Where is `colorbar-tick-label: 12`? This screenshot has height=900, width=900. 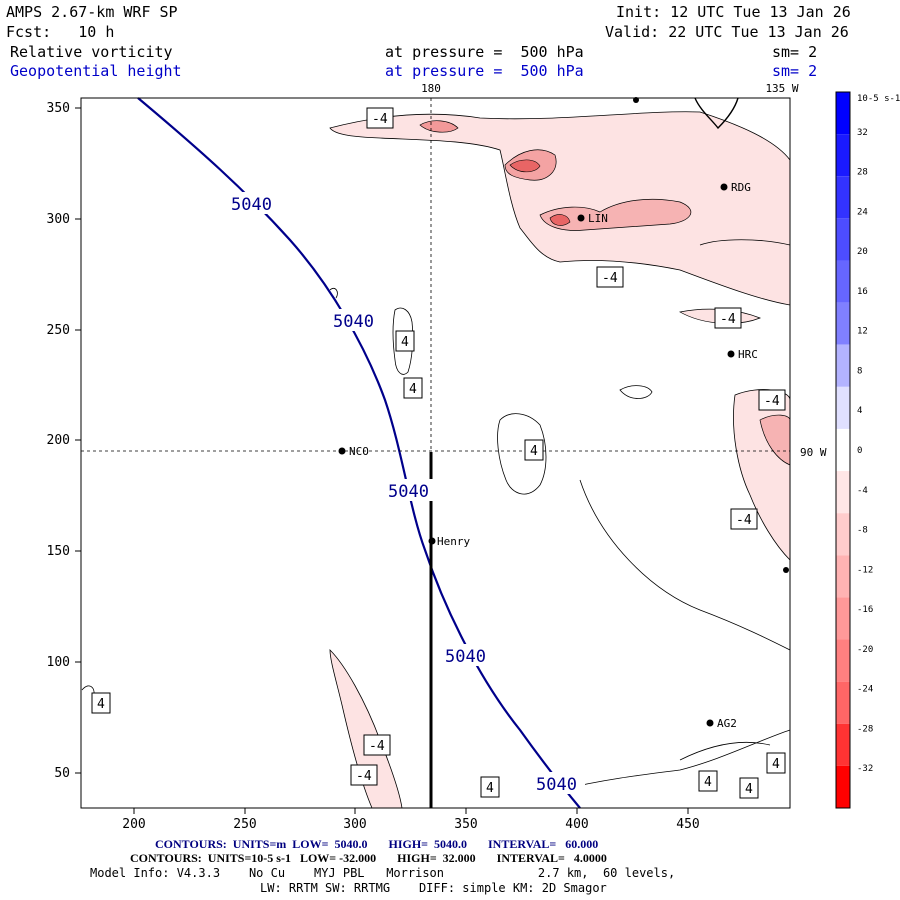
colorbar-tick-label: 12 is located at coordinates (862, 332).